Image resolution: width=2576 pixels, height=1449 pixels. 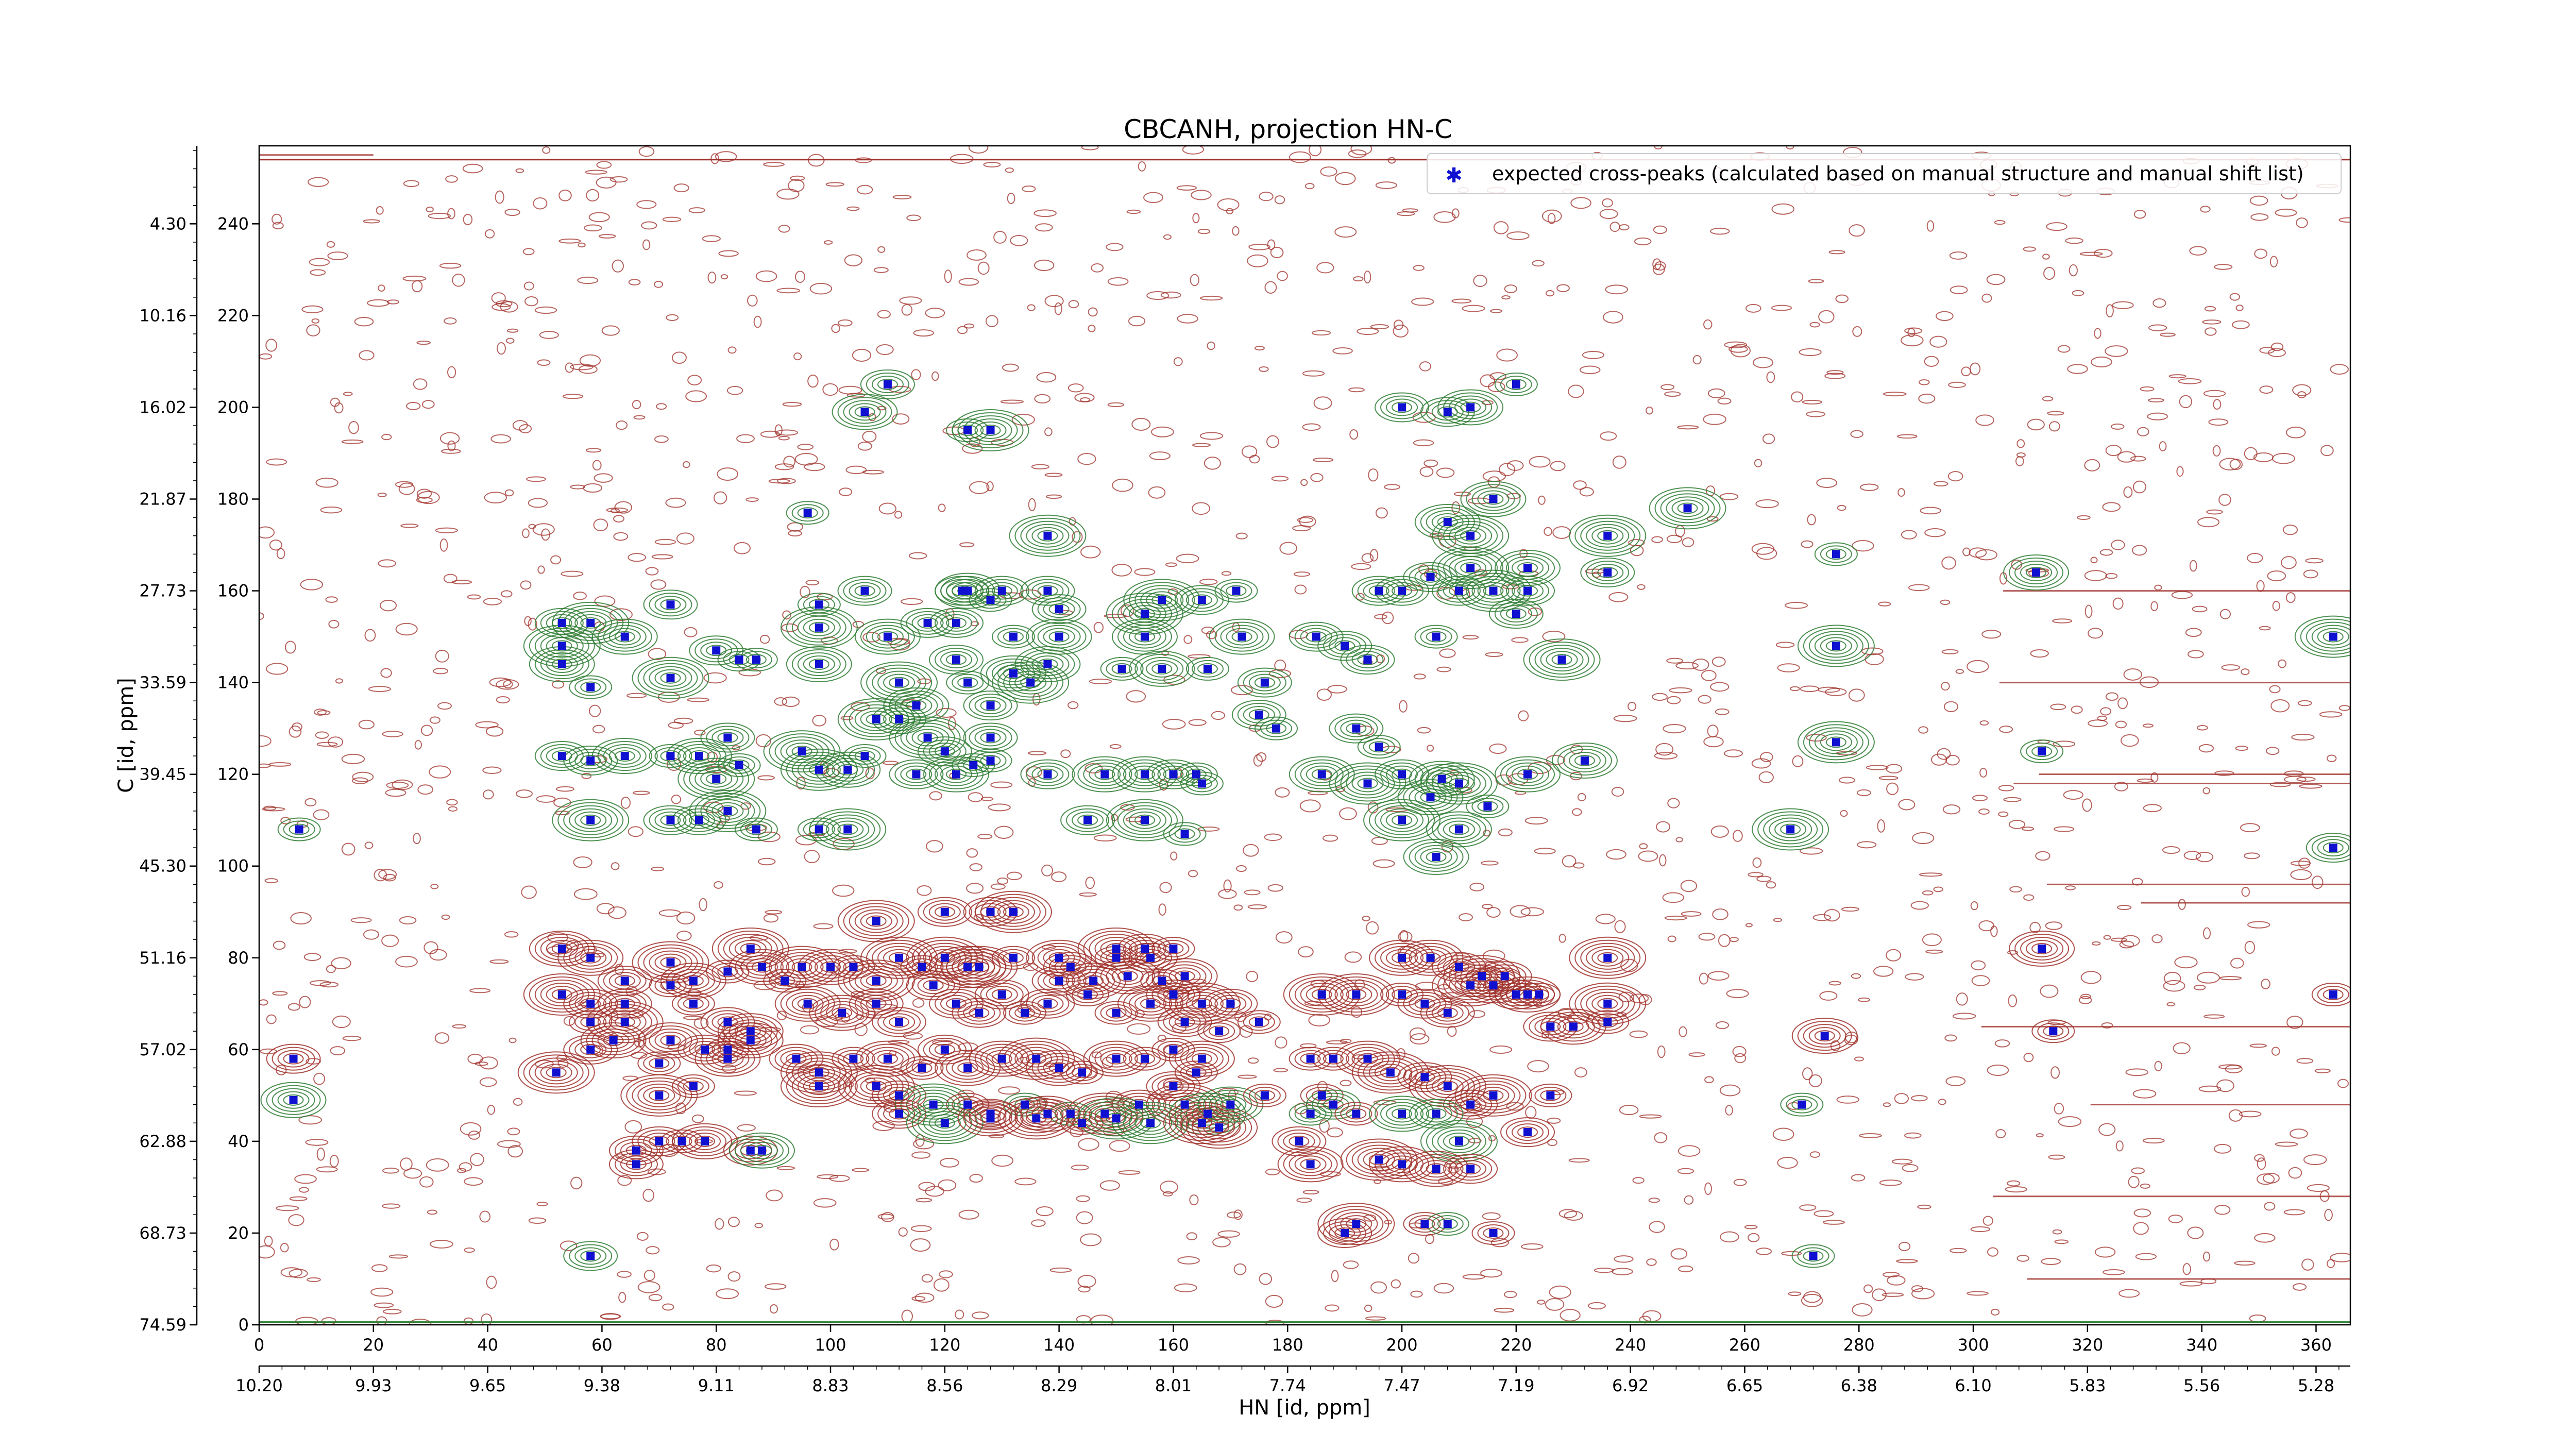 I want to click on y-axis-label: C [id, ppm], so click(x=126, y=735).